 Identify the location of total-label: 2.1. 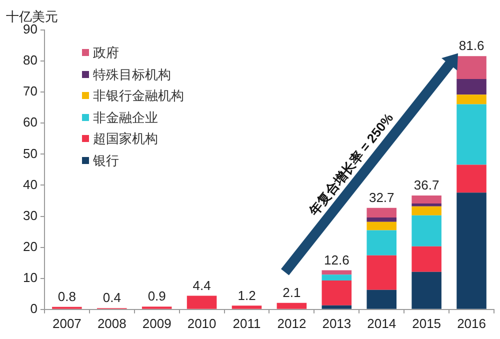
(291, 292).